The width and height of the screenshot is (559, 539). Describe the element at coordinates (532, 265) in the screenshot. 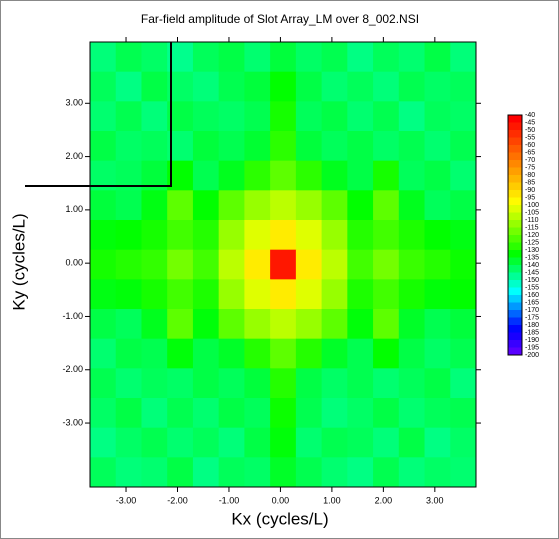

I see `colorbar-label: -140` at that location.